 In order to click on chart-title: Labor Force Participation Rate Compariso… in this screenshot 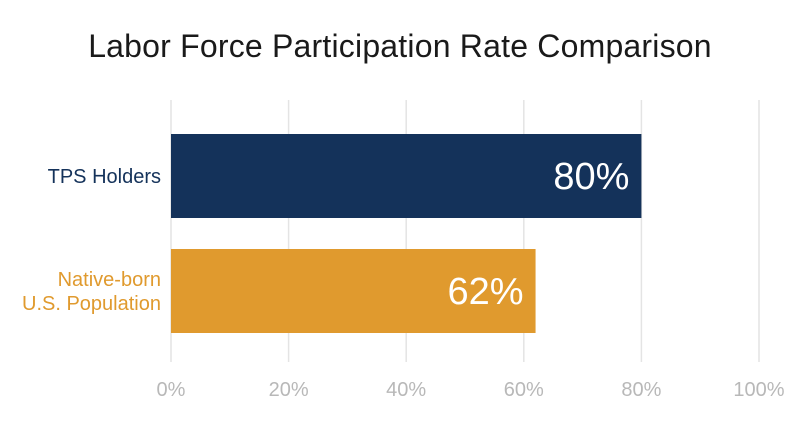, I will do `click(400, 46)`.